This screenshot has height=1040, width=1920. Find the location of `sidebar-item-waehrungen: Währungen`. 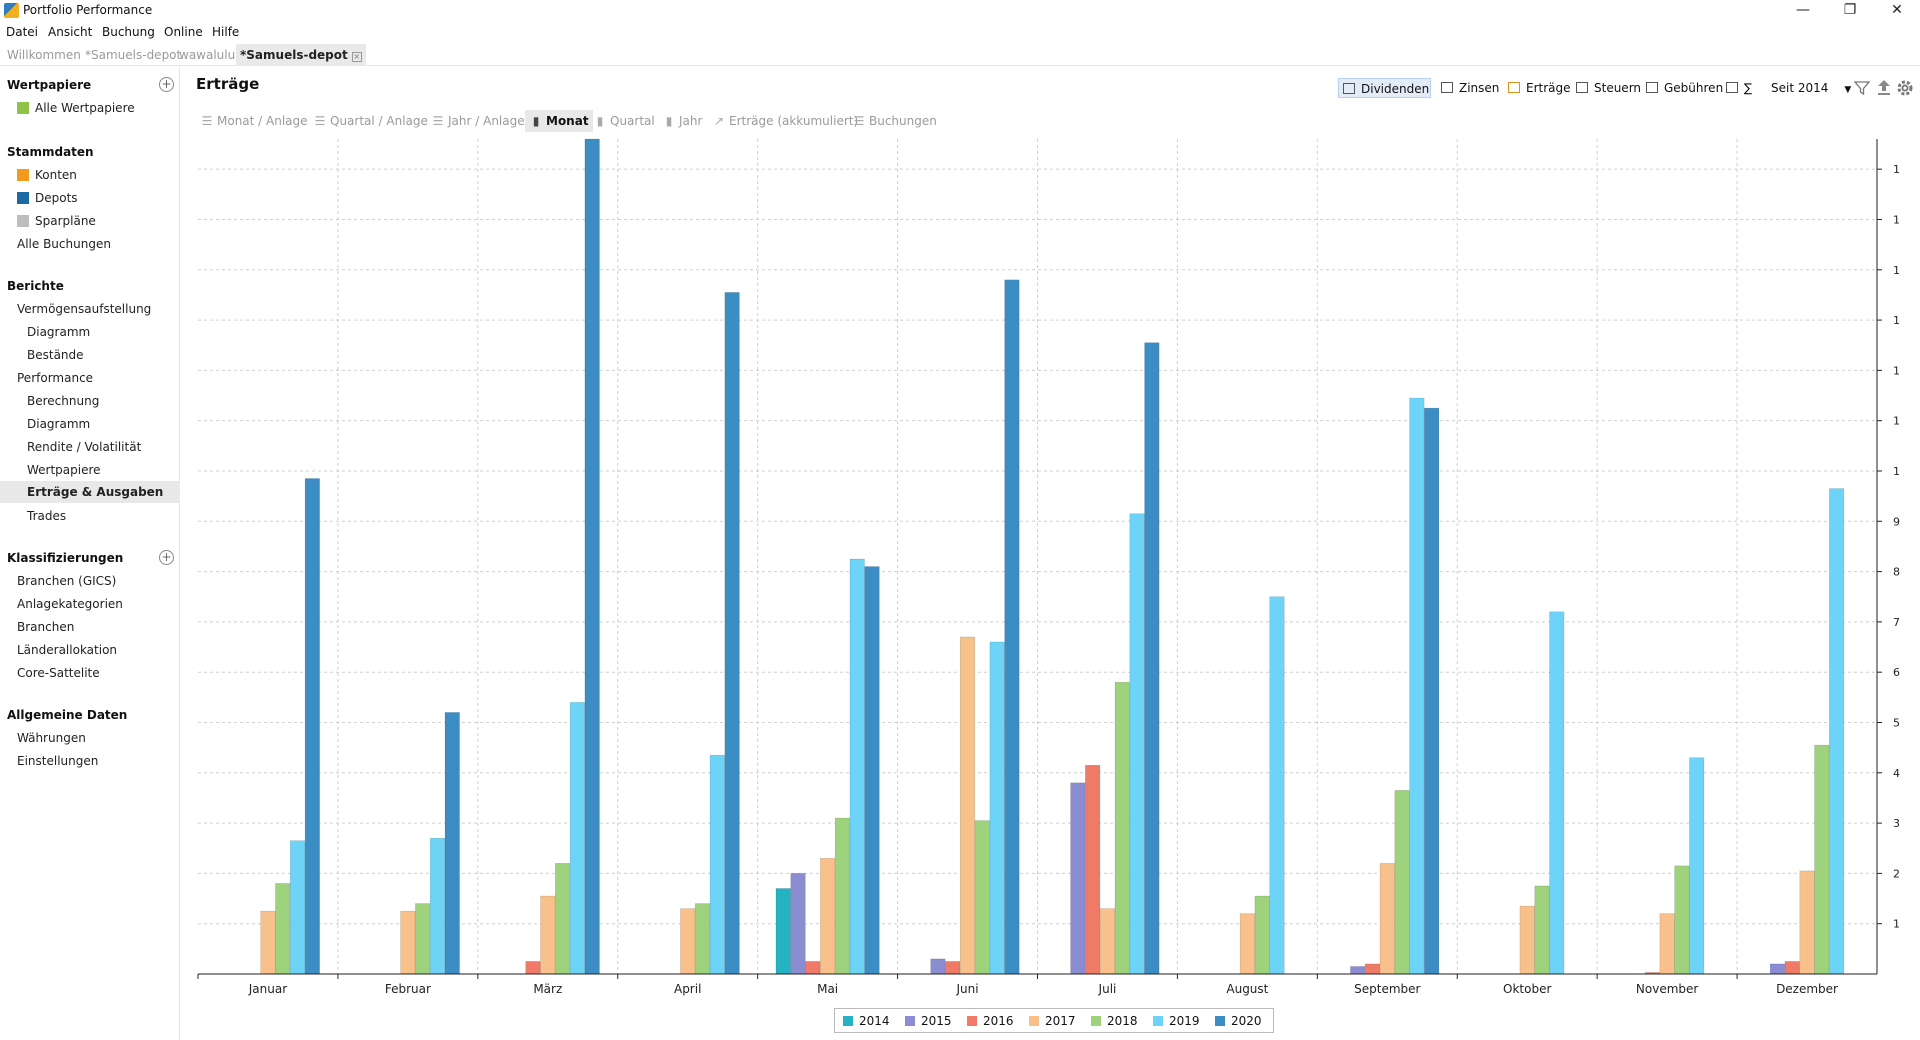

sidebar-item-waehrungen: Währungen is located at coordinates (51, 738).